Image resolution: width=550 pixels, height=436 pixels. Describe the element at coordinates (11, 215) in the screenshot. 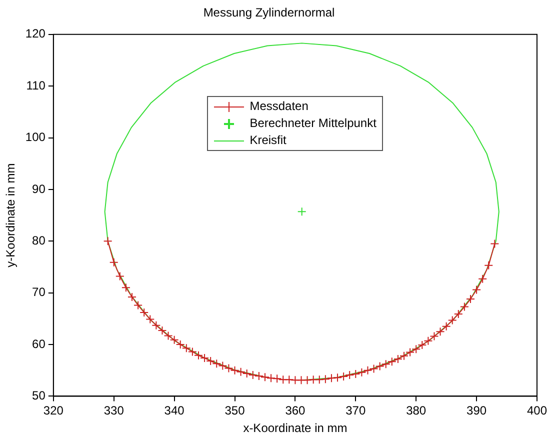

I see `y-axis-title: y-Koordinate in mm` at that location.